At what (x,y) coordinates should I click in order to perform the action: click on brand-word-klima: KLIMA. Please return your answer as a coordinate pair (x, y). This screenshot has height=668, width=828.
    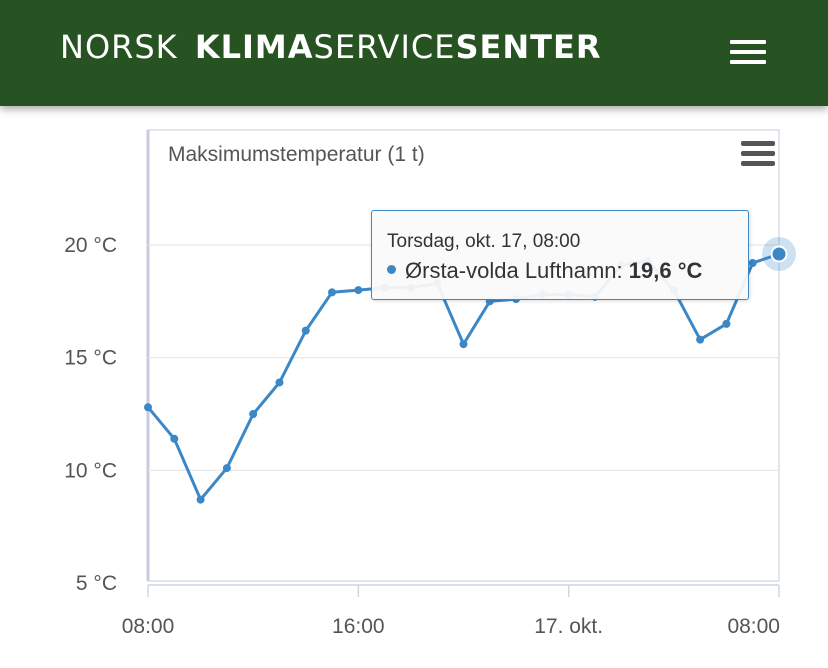
    Looking at the image, I should click on (254, 47).